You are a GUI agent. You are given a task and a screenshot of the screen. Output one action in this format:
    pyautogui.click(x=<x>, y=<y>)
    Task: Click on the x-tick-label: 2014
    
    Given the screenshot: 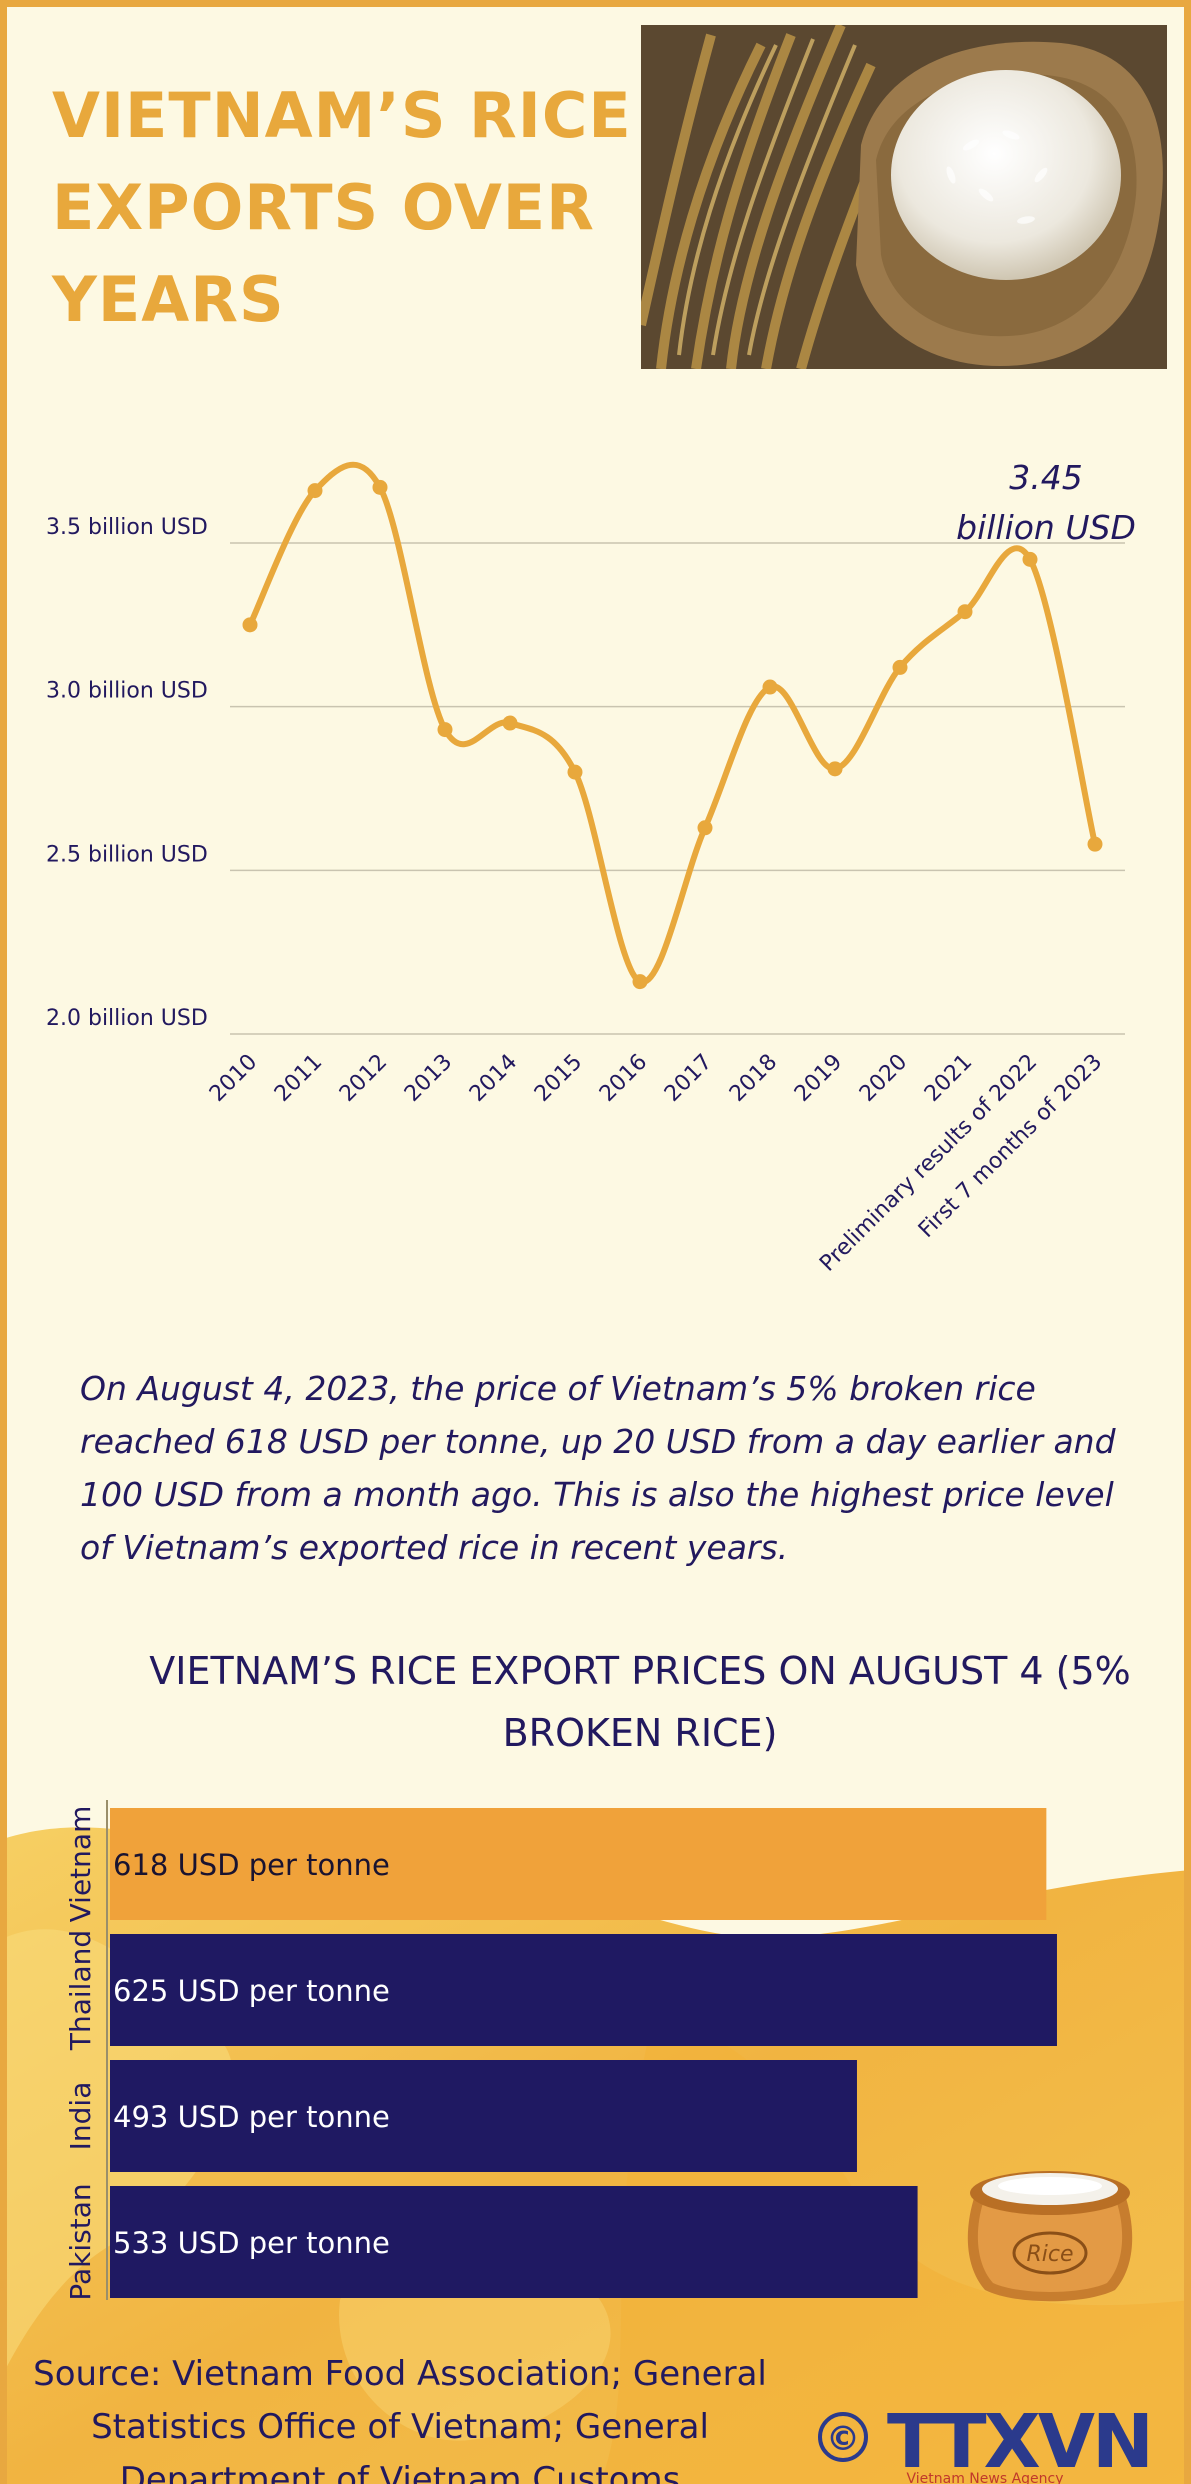 What is the action you would take?
    pyautogui.click(x=493, y=1078)
    